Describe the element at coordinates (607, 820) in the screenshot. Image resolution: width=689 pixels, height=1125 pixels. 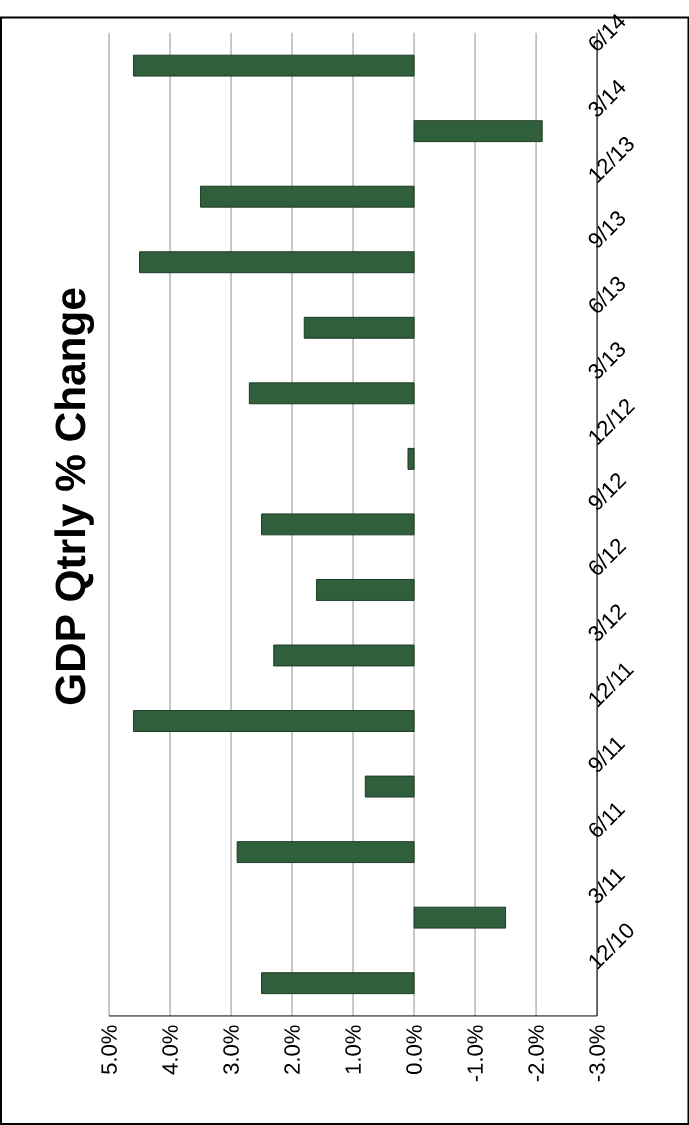
I see `y-tick-label: 6/11` at that location.